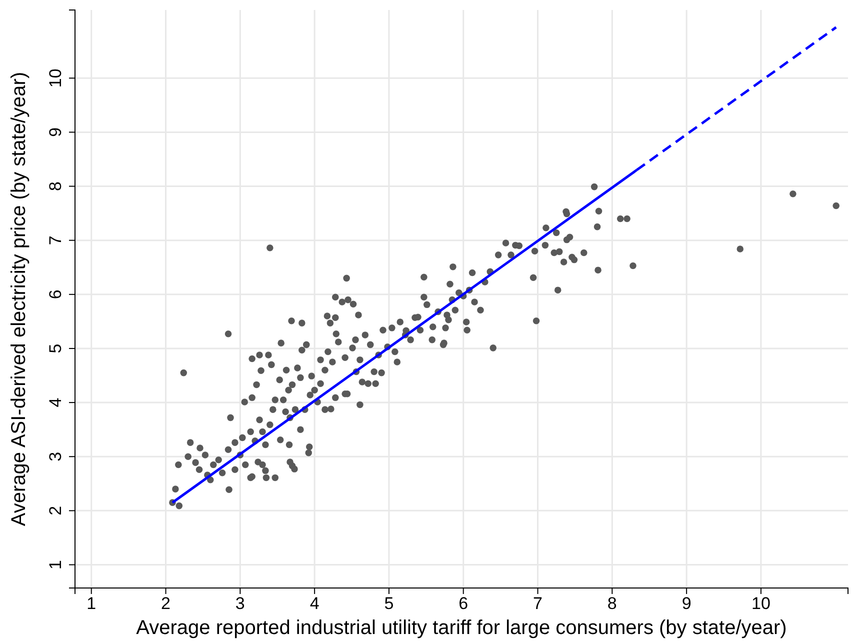 Image resolution: width=851 pixels, height=641 pixels. What do you see at coordinates (240, 604) in the screenshot?
I see `x-tick-label: 3` at bounding box center [240, 604].